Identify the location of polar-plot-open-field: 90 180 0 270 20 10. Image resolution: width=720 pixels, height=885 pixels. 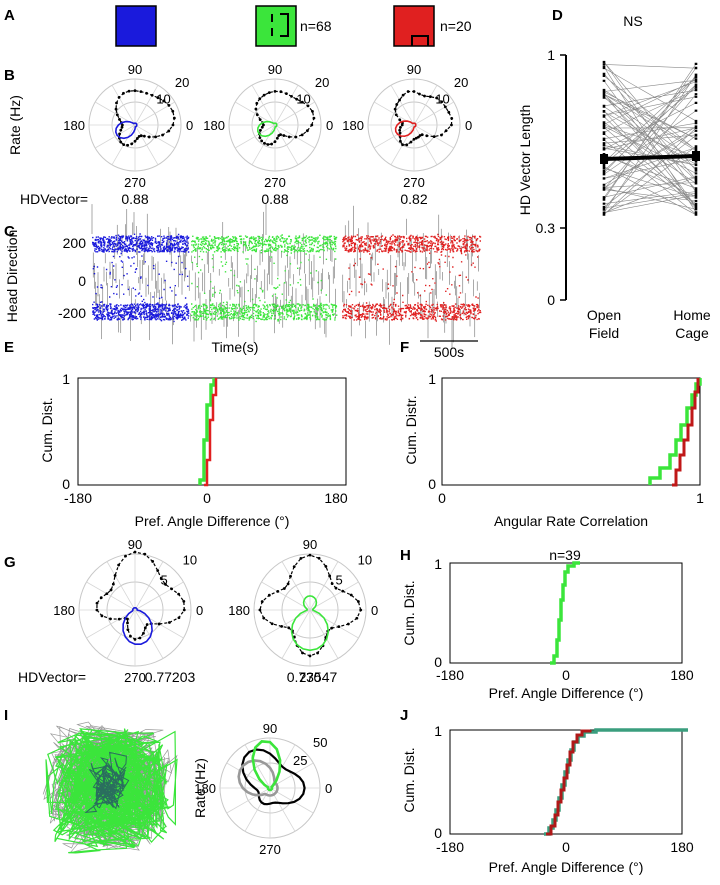
(128, 126).